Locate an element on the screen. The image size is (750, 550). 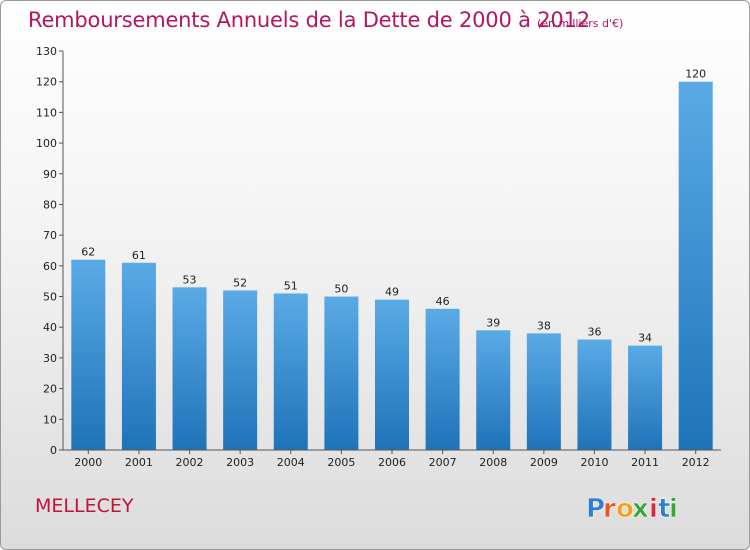
y-tick-label: 110 is located at coordinates (46, 112).